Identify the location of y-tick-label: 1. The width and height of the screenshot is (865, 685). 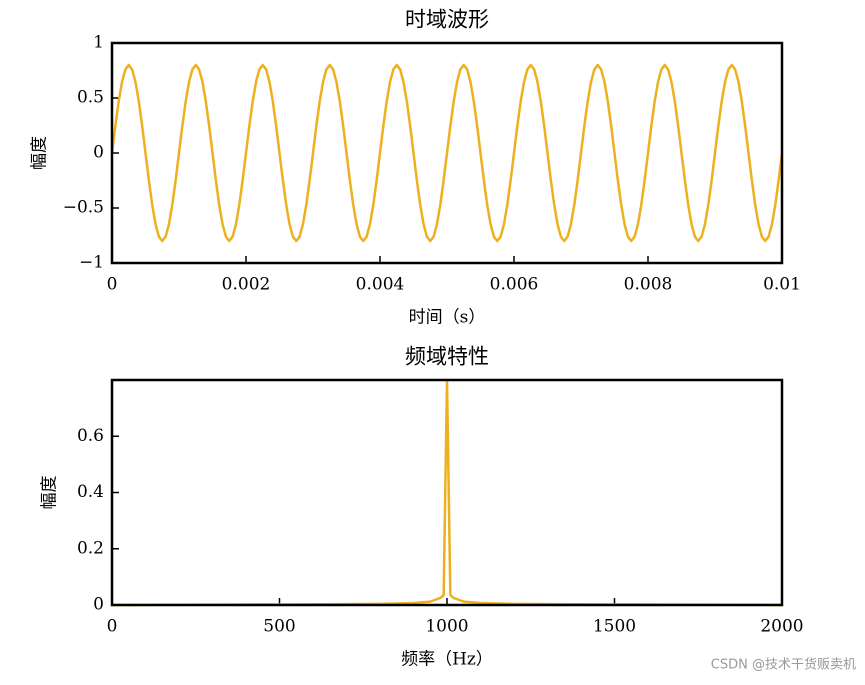
(98, 43).